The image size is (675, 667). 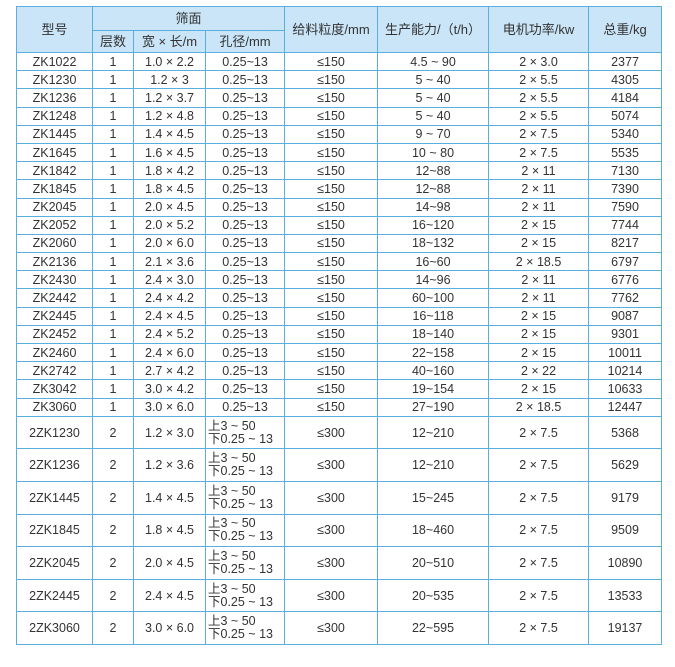 I want to click on cell-weight: 7762, so click(x=625, y=298).